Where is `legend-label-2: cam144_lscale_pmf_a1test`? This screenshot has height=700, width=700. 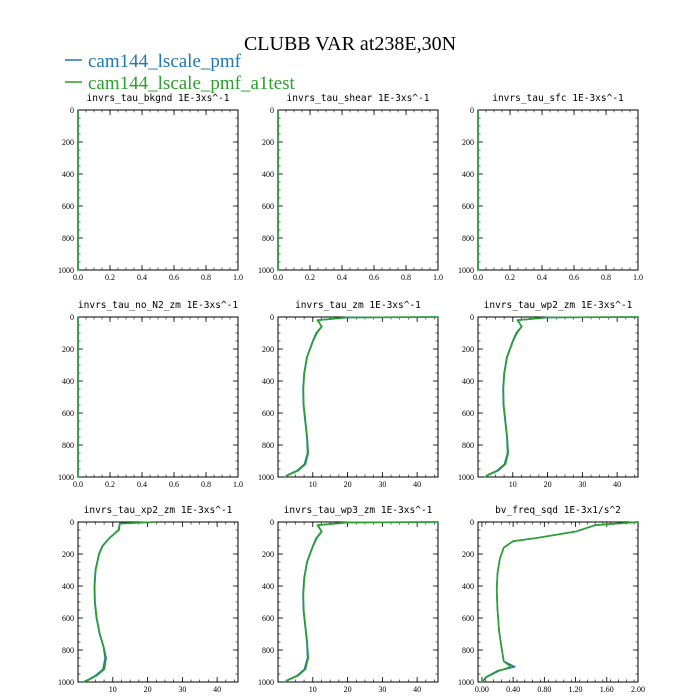
legend-label-2: cam144_lscale_pmf_a1test is located at coordinates (192, 83).